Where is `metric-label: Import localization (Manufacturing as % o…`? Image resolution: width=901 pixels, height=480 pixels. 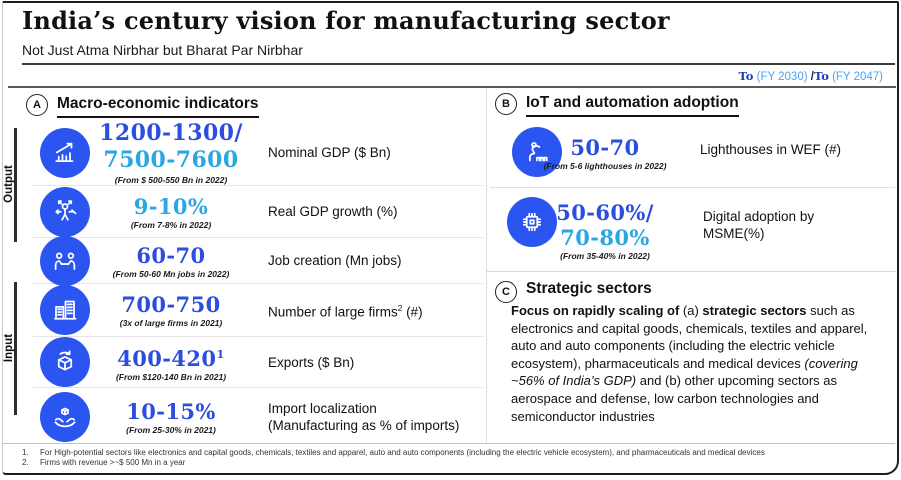
metric-label: Import localization (Manufacturing as % o… is located at coordinates (364, 416).